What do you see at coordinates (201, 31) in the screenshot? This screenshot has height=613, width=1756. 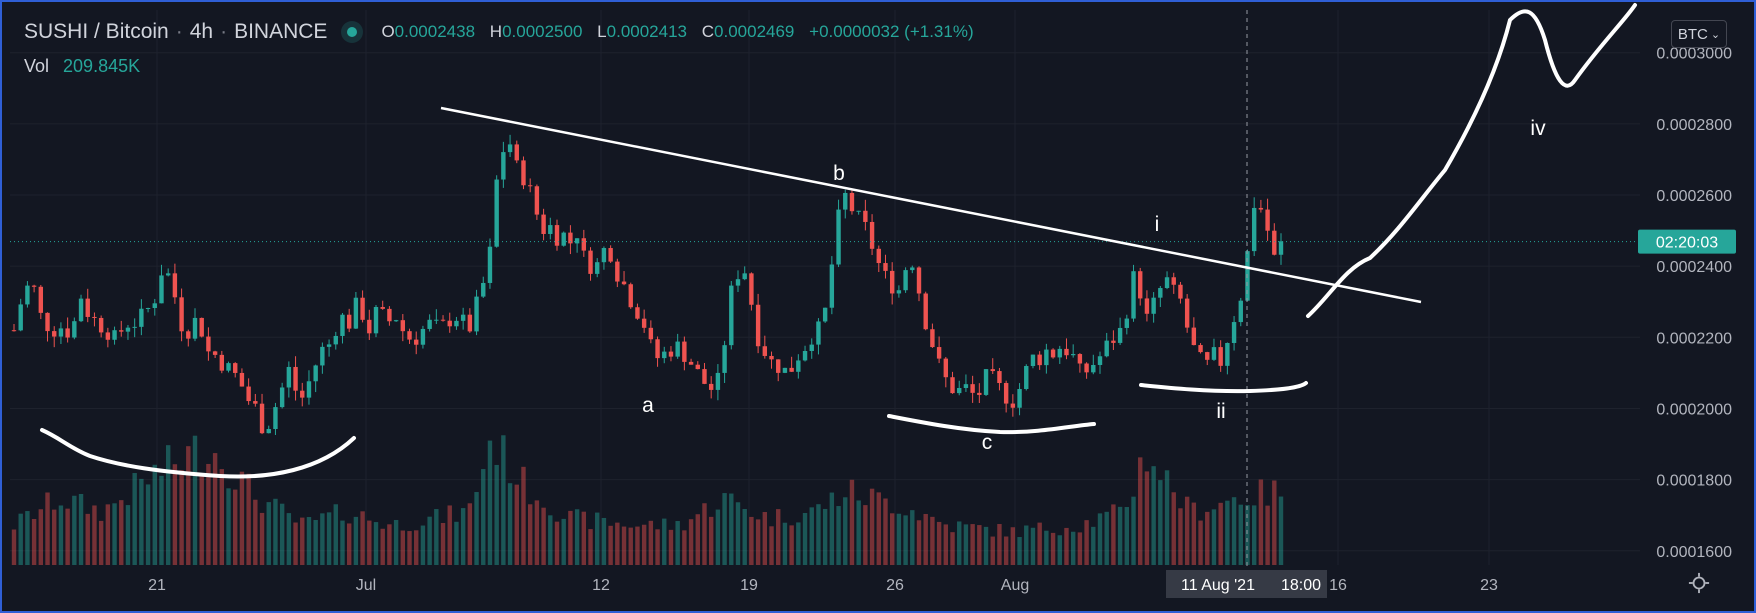 I see `interval-label: 4h` at bounding box center [201, 31].